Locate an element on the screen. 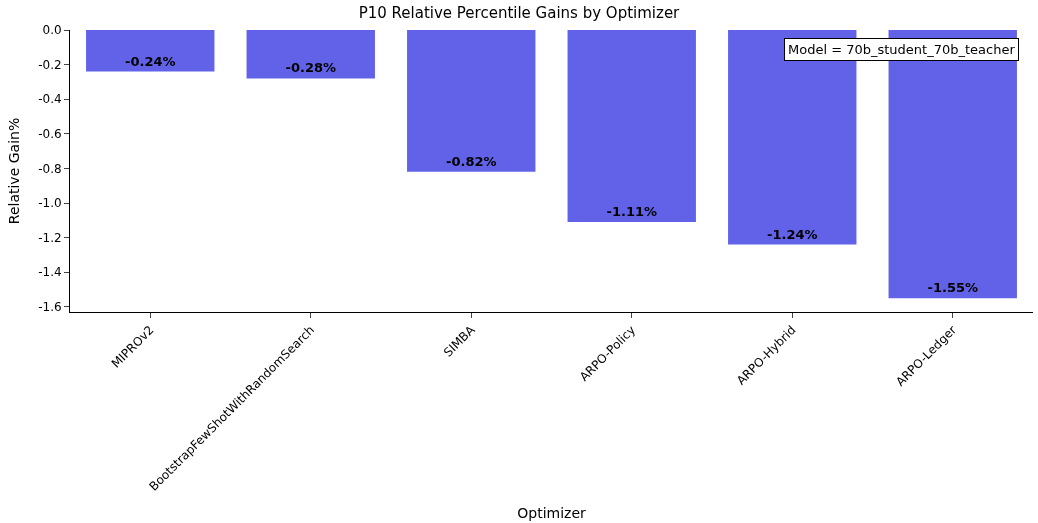 This screenshot has width=1038, height=523. data-label: -0.28% is located at coordinates (310, 68).